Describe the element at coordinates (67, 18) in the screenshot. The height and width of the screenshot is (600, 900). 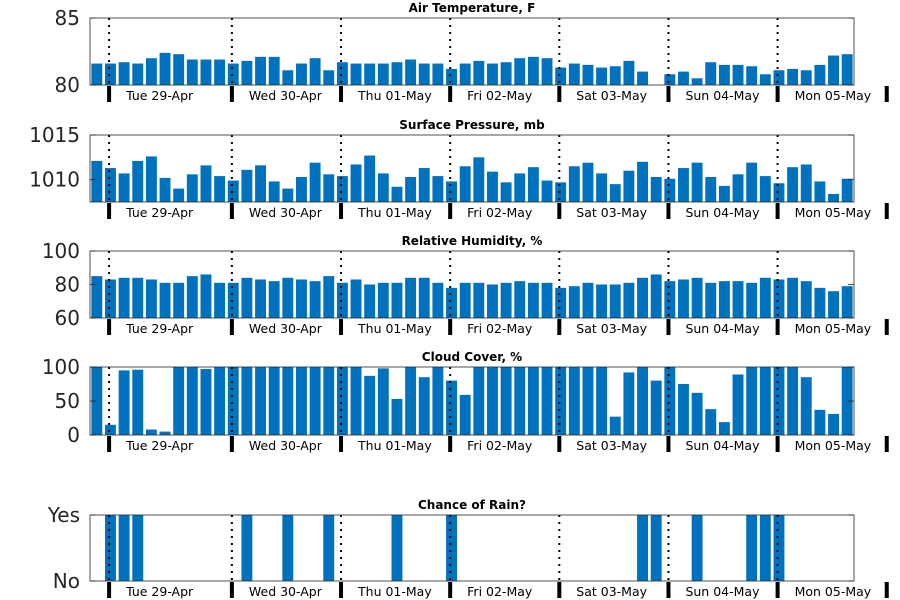
I see `y-tick-label: 85` at that location.